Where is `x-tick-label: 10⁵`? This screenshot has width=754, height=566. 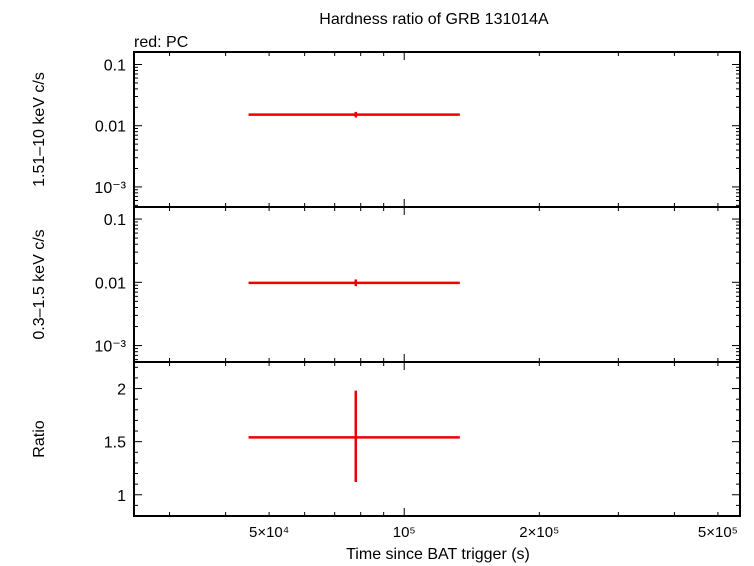
x-tick-label: 10⁵ is located at coordinates (404, 532).